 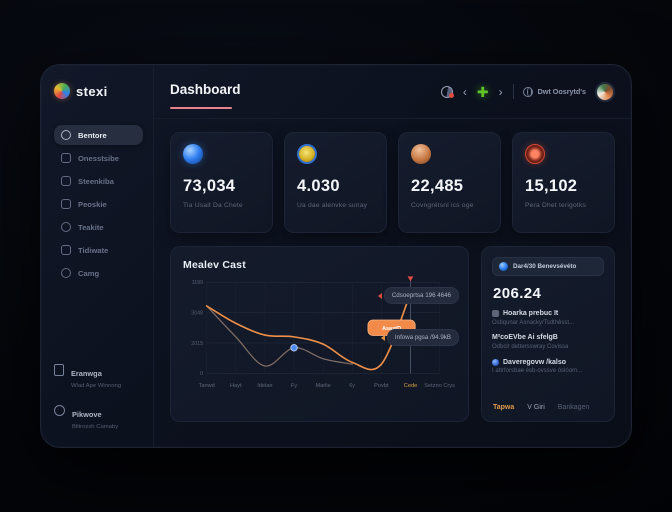 I want to click on card-icon, so click(x=66, y=204).